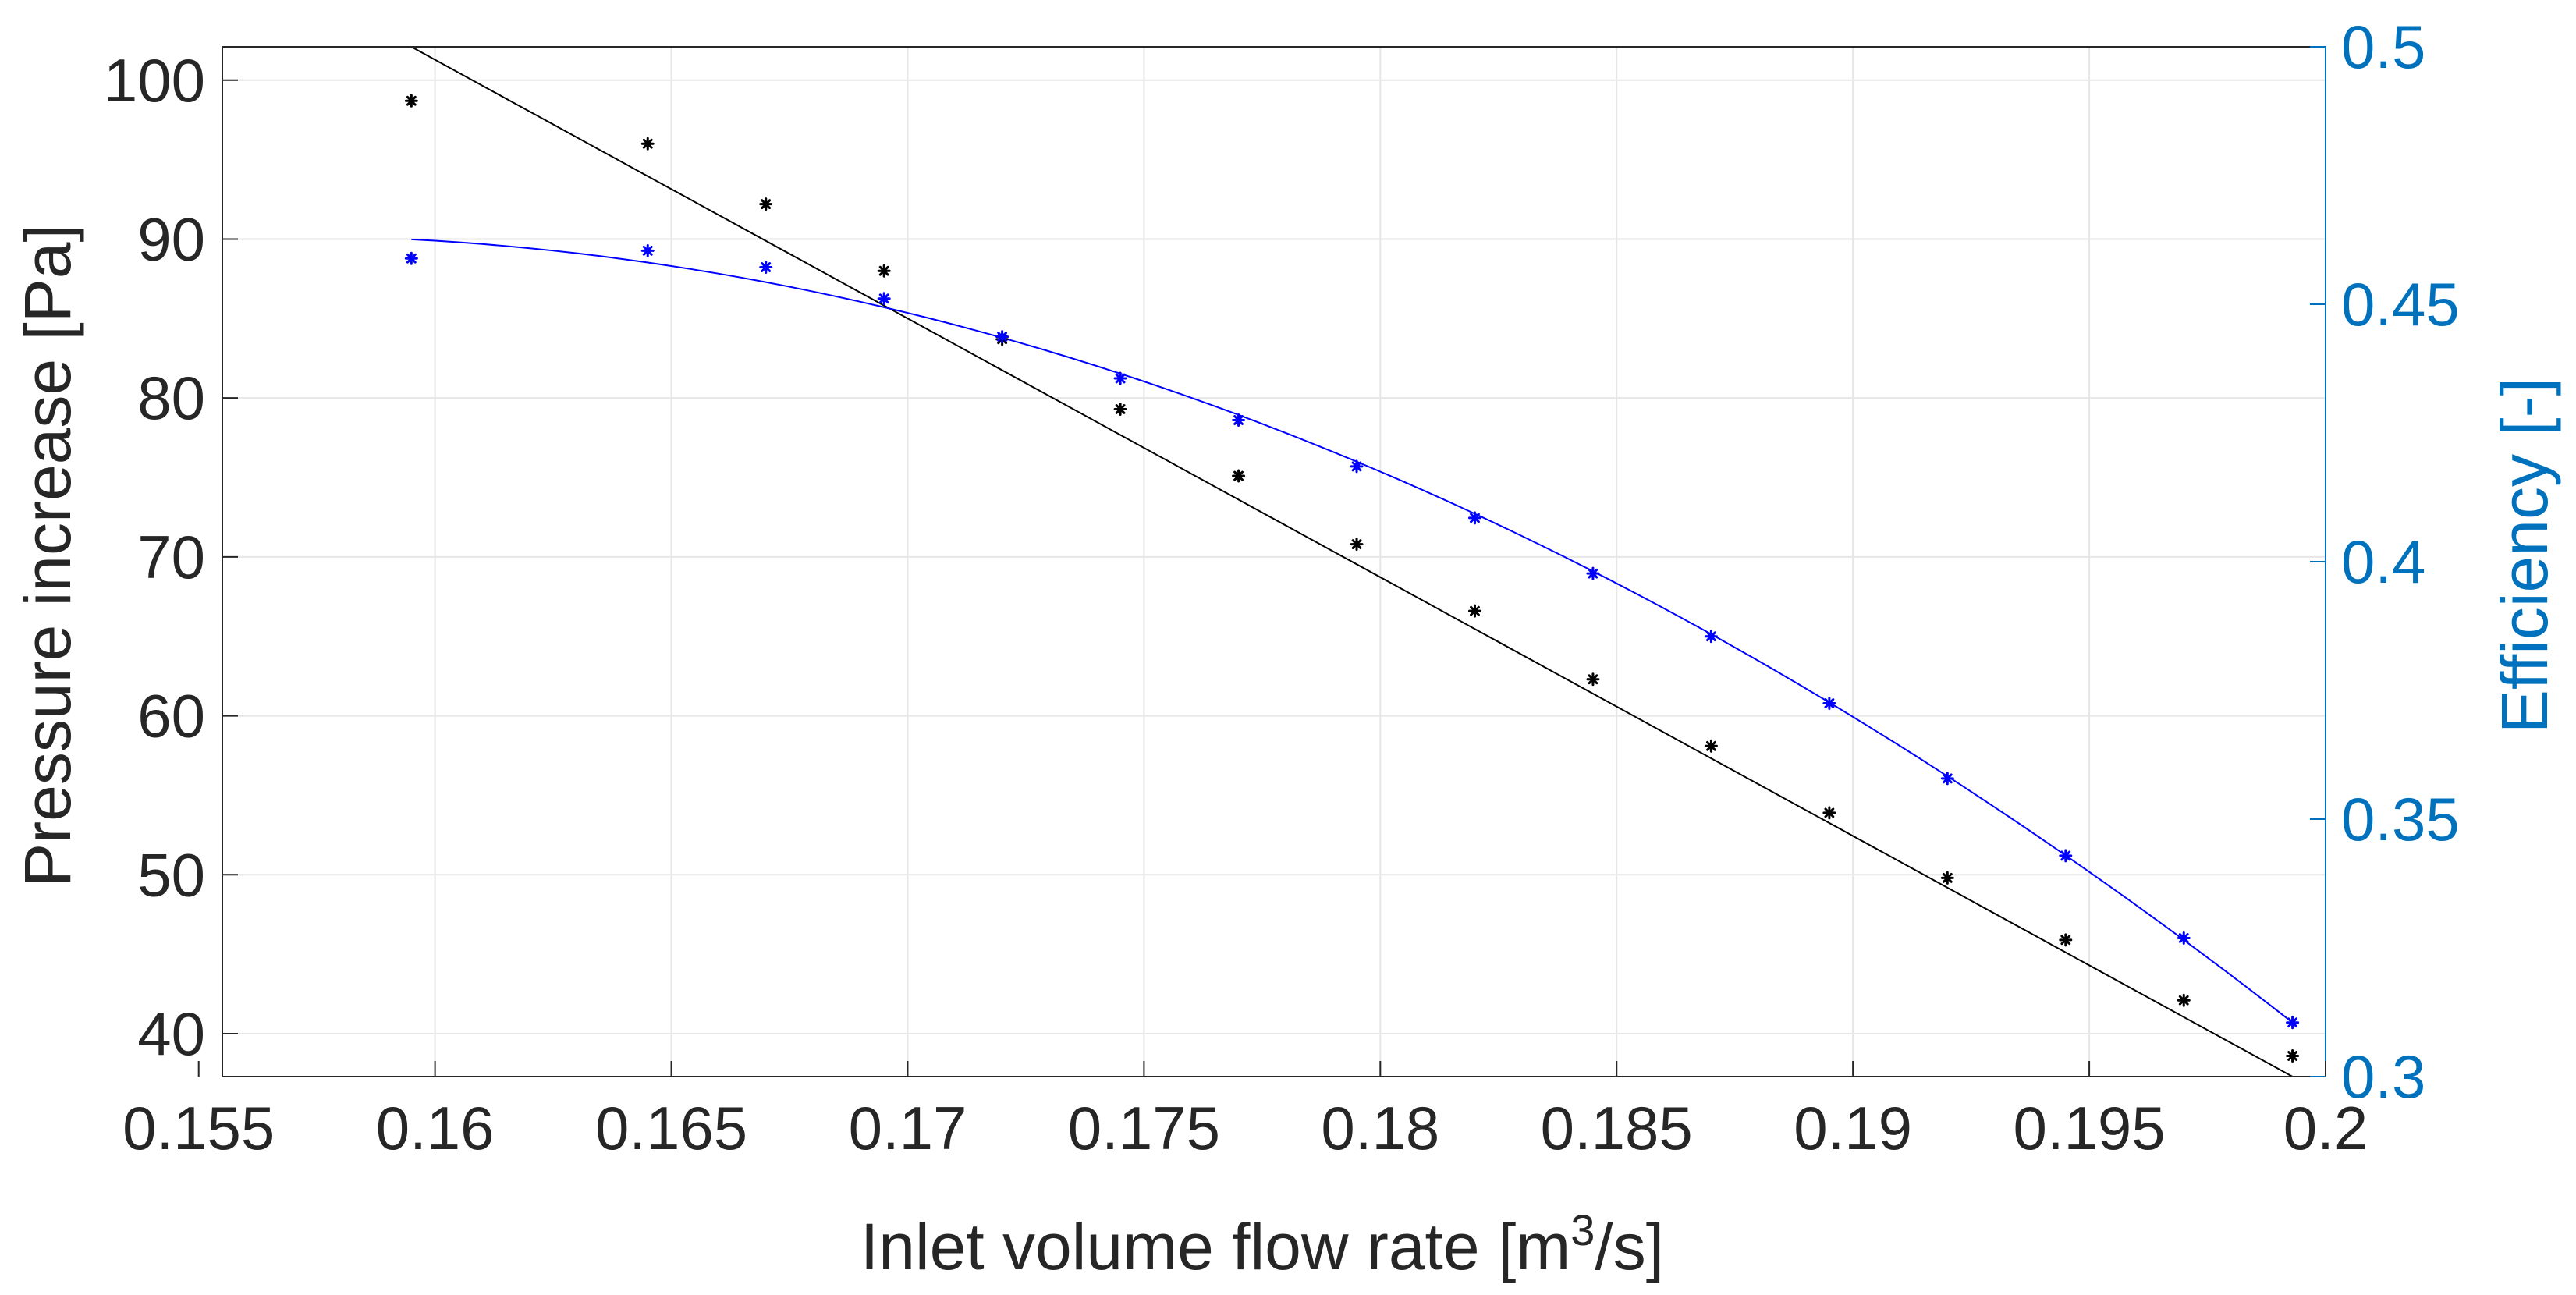 This screenshot has width=2576, height=1295. I want to click on x-tick-label: 0.175, so click(1144, 1128).